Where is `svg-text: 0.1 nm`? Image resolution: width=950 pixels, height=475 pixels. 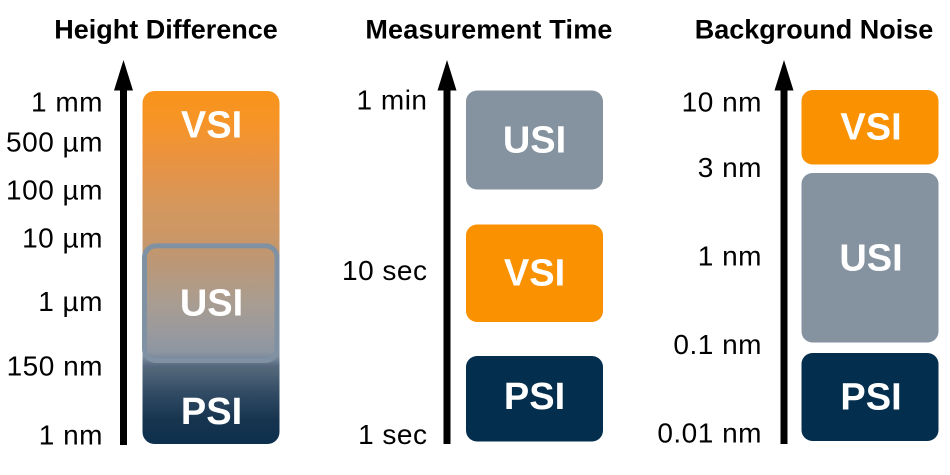 svg-text: 0.1 nm is located at coordinates (717, 344).